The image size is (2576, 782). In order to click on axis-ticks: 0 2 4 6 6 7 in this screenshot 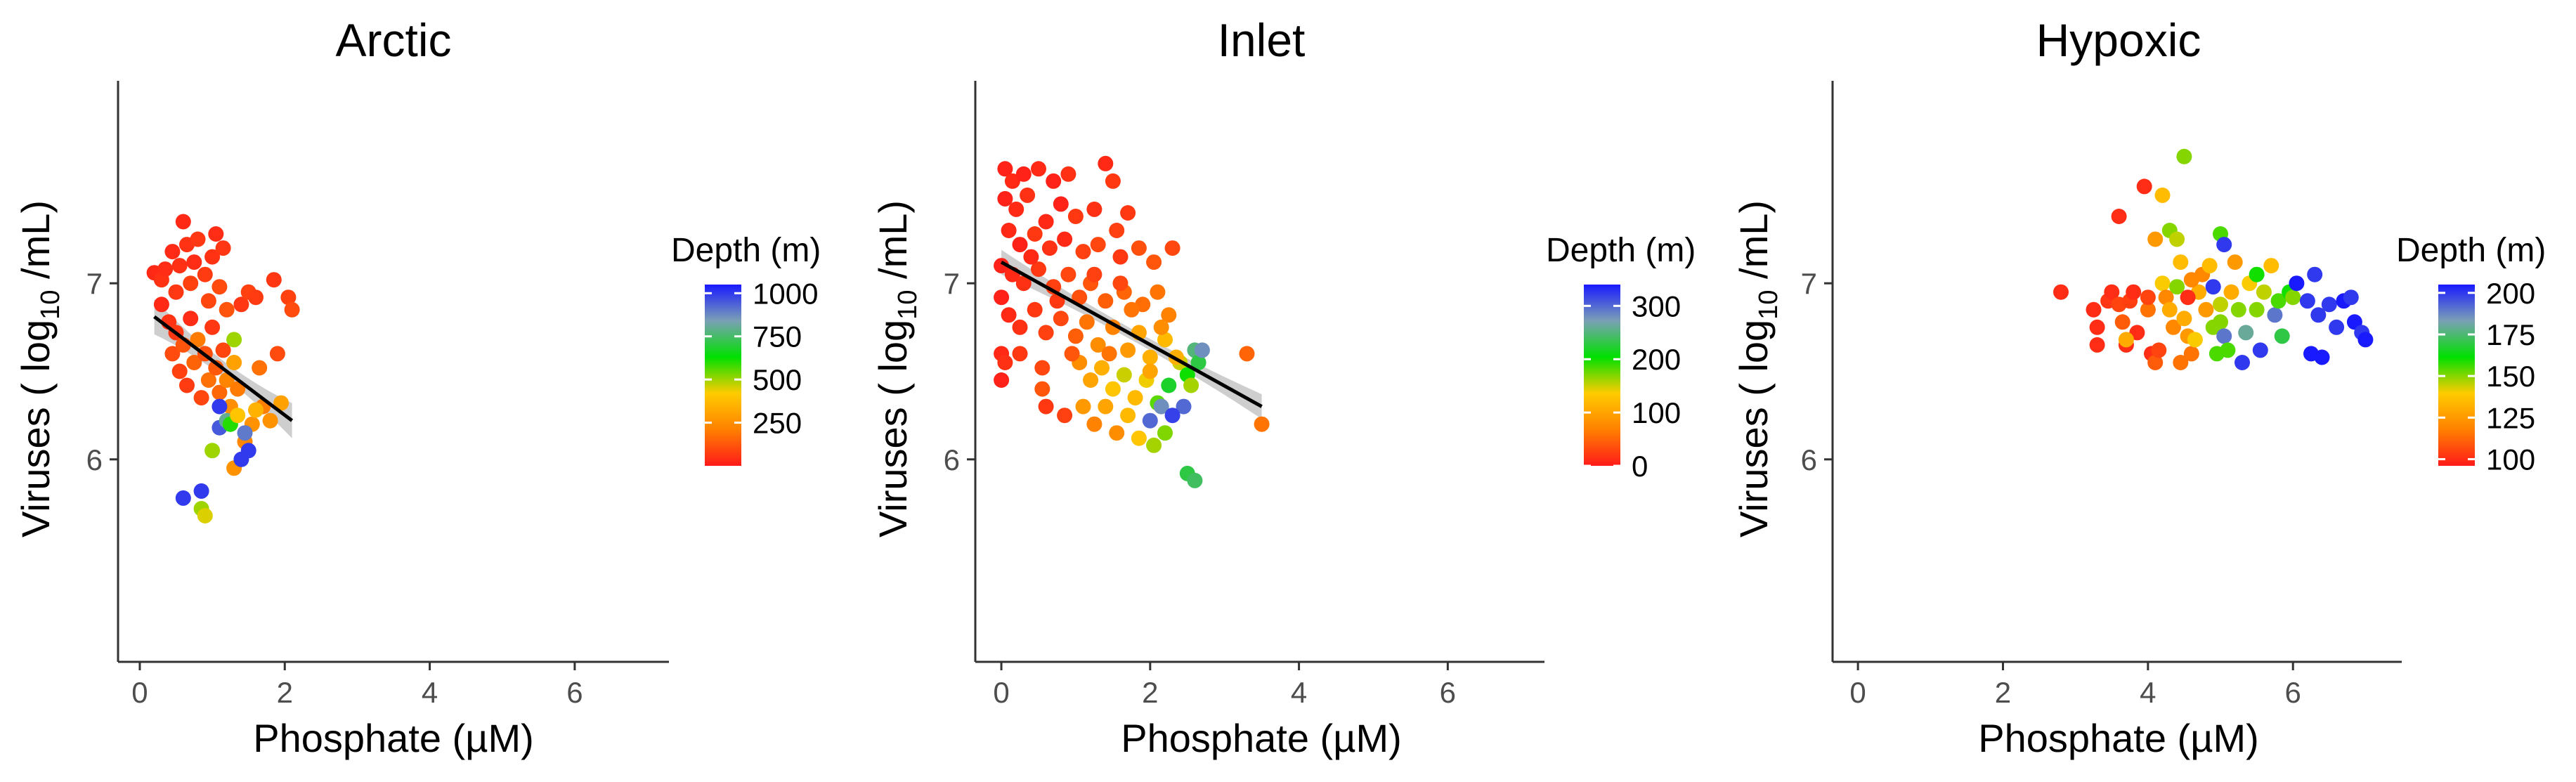, I will do `click(334, 488)`.